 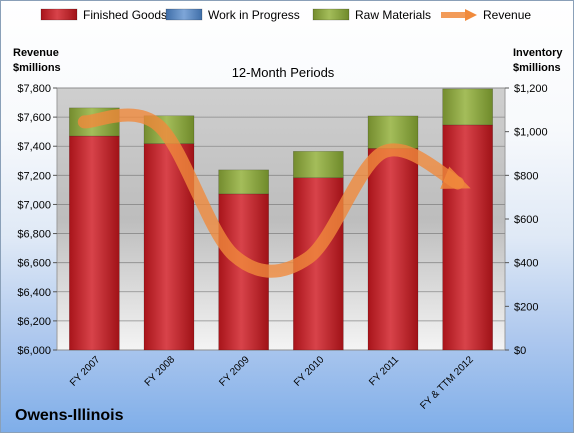 I want to click on x-tick-label: FY & TTM 2012, so click(x=447, y=383).